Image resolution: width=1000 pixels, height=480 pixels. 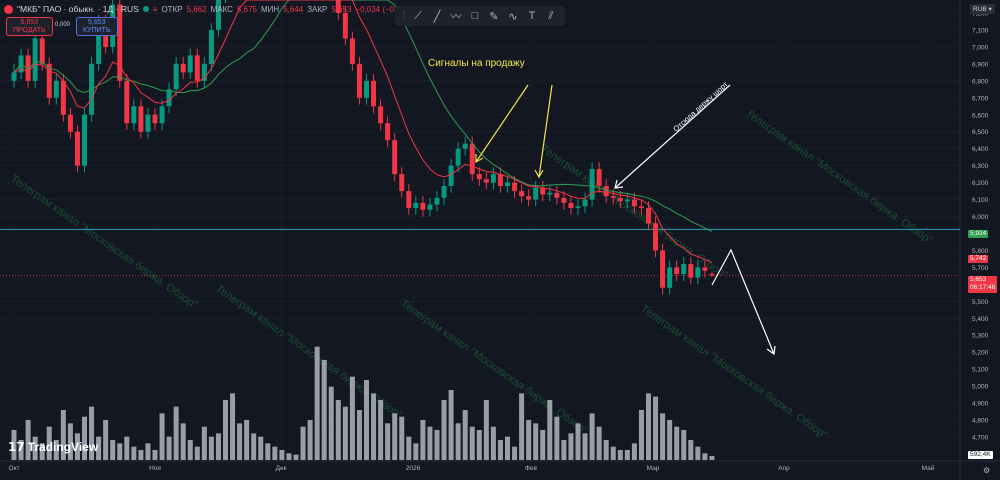 I want to click on path-icon: 〰, so click(x=456, y=17).